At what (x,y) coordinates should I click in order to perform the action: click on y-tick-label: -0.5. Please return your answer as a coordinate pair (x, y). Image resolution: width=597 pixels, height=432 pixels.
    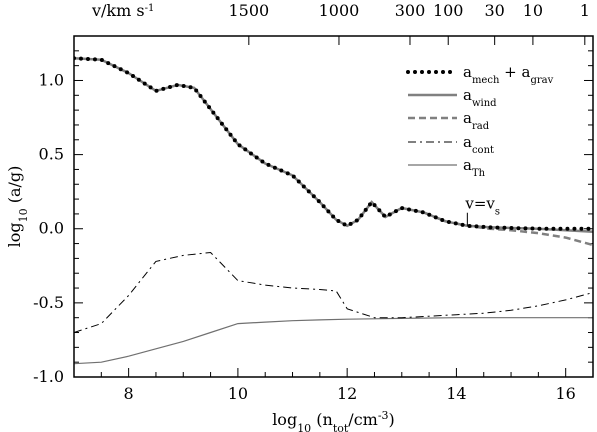
    Looking at the image, I should click on (48, 302).